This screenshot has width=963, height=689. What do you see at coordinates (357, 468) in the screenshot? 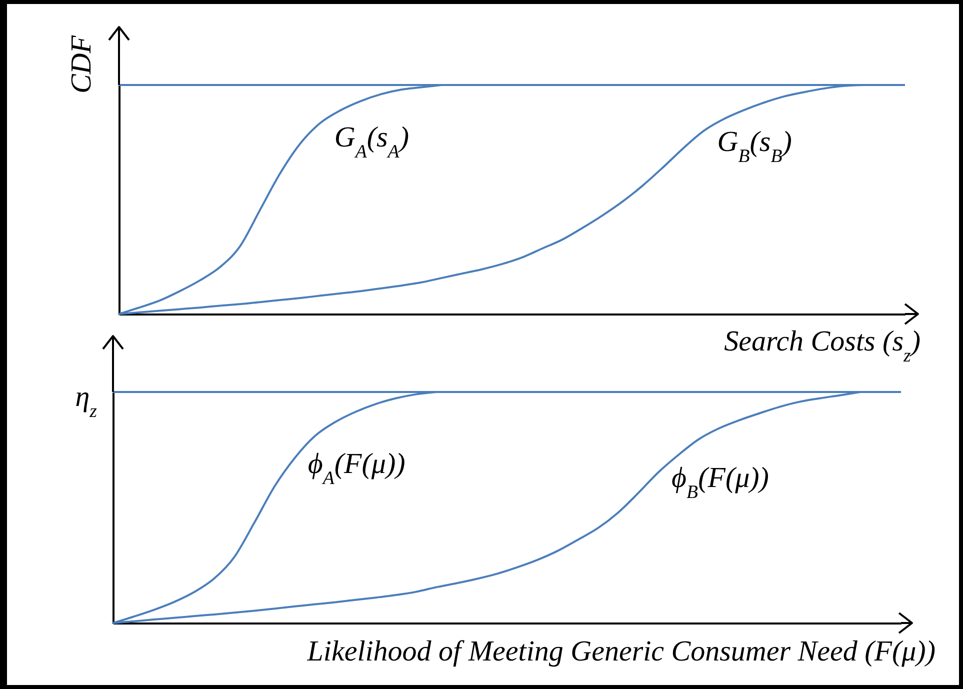
I see `series-label: ϕ$_{A}$(F(μ))` at bounding box center [357, 468].